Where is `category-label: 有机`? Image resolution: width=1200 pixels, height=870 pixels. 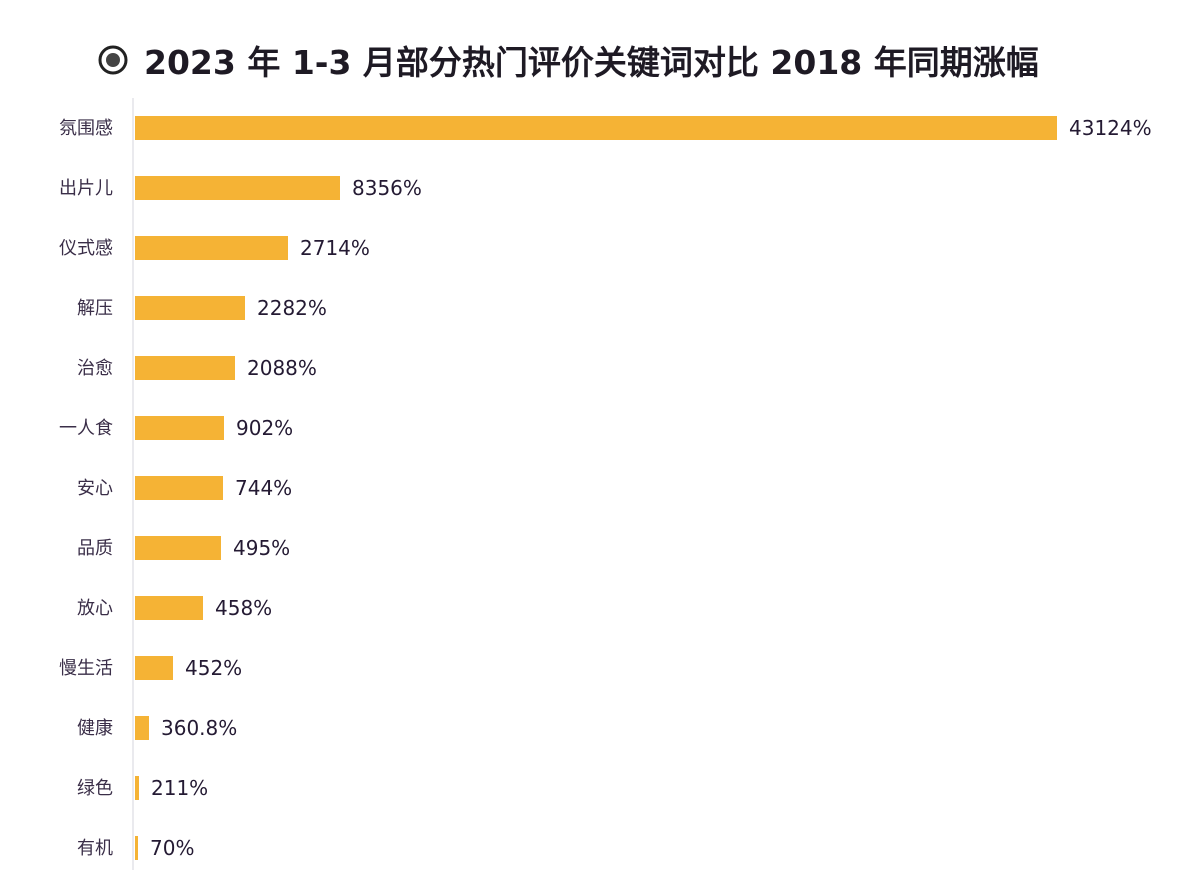 category-label: 有机 is located at coordinates (95, 848).